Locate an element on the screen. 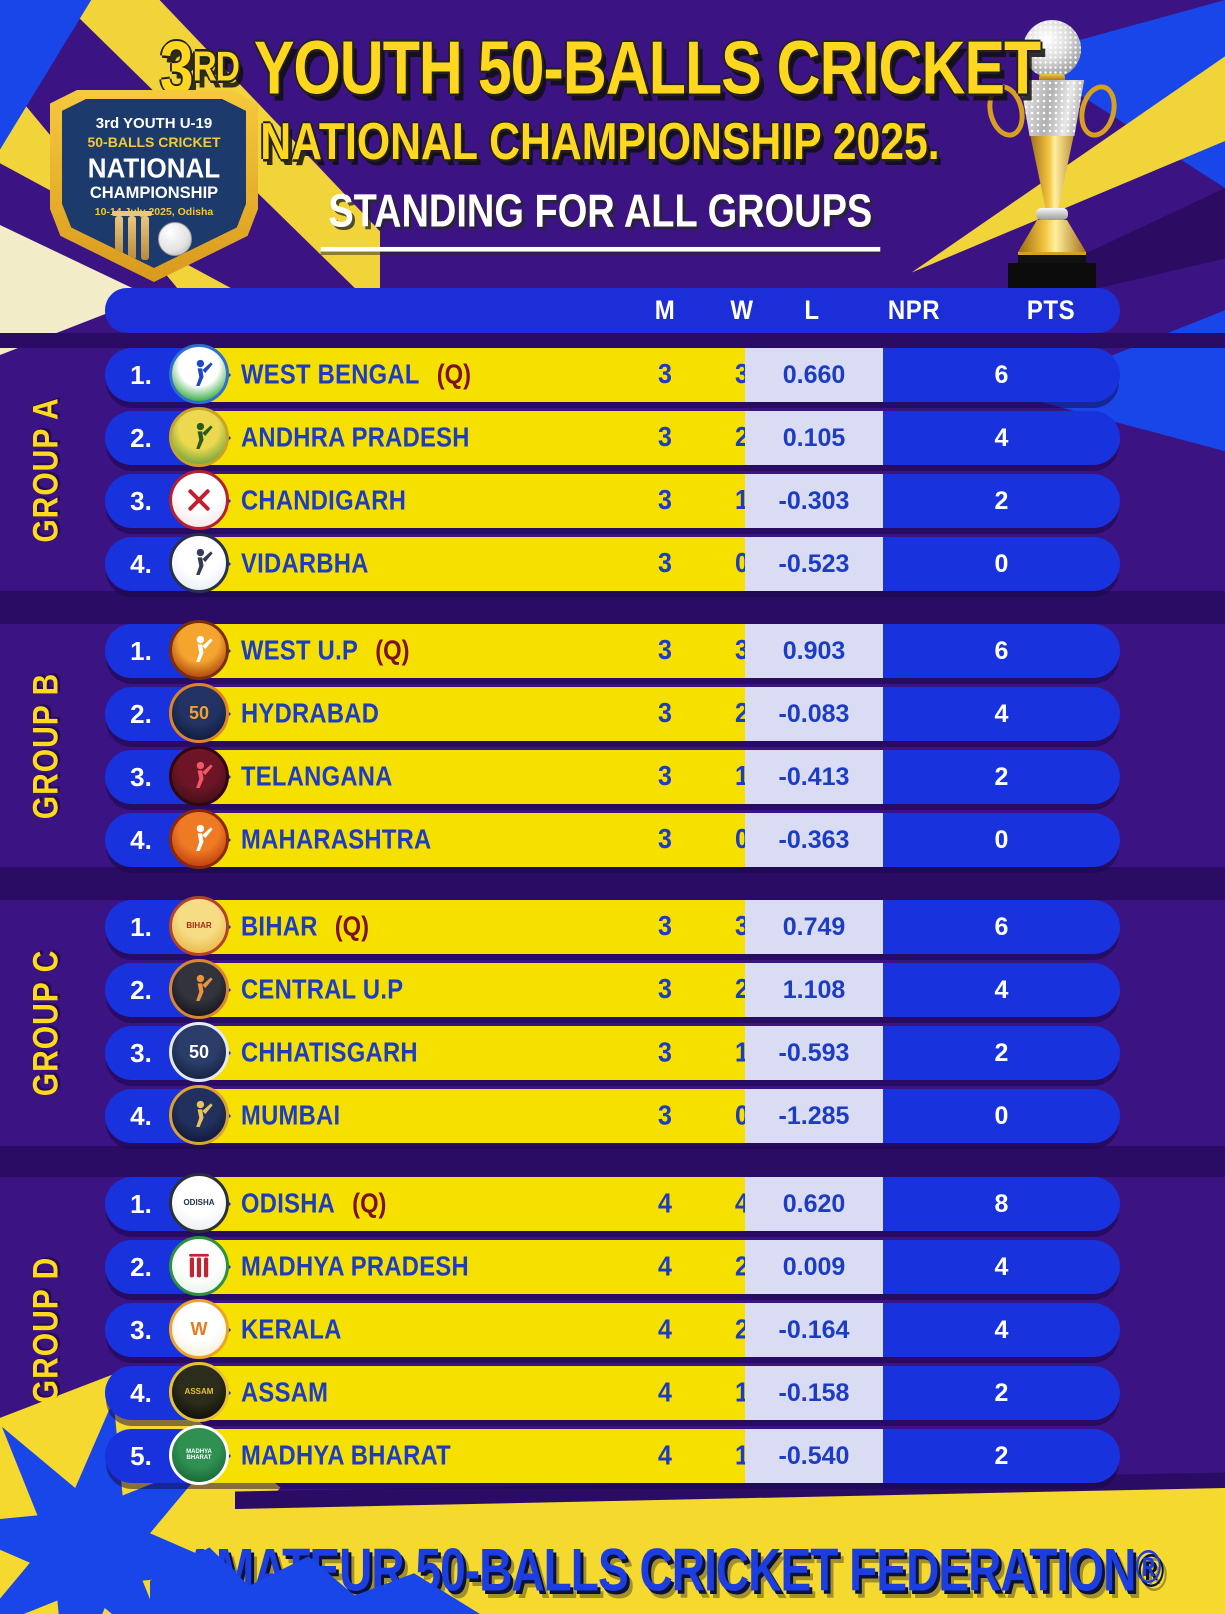  subtitle-wrap: STANDING FOR ALL GROUPS is located at coordinates (600, 219).